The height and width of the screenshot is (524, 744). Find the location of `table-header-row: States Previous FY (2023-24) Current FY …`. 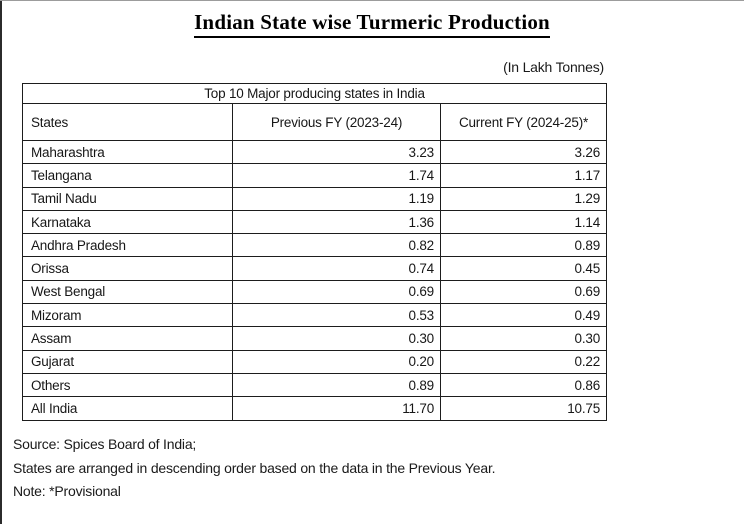

table-header-row: States Previous FY (2023-24) Current FY … is located at coordinates (315, 122).